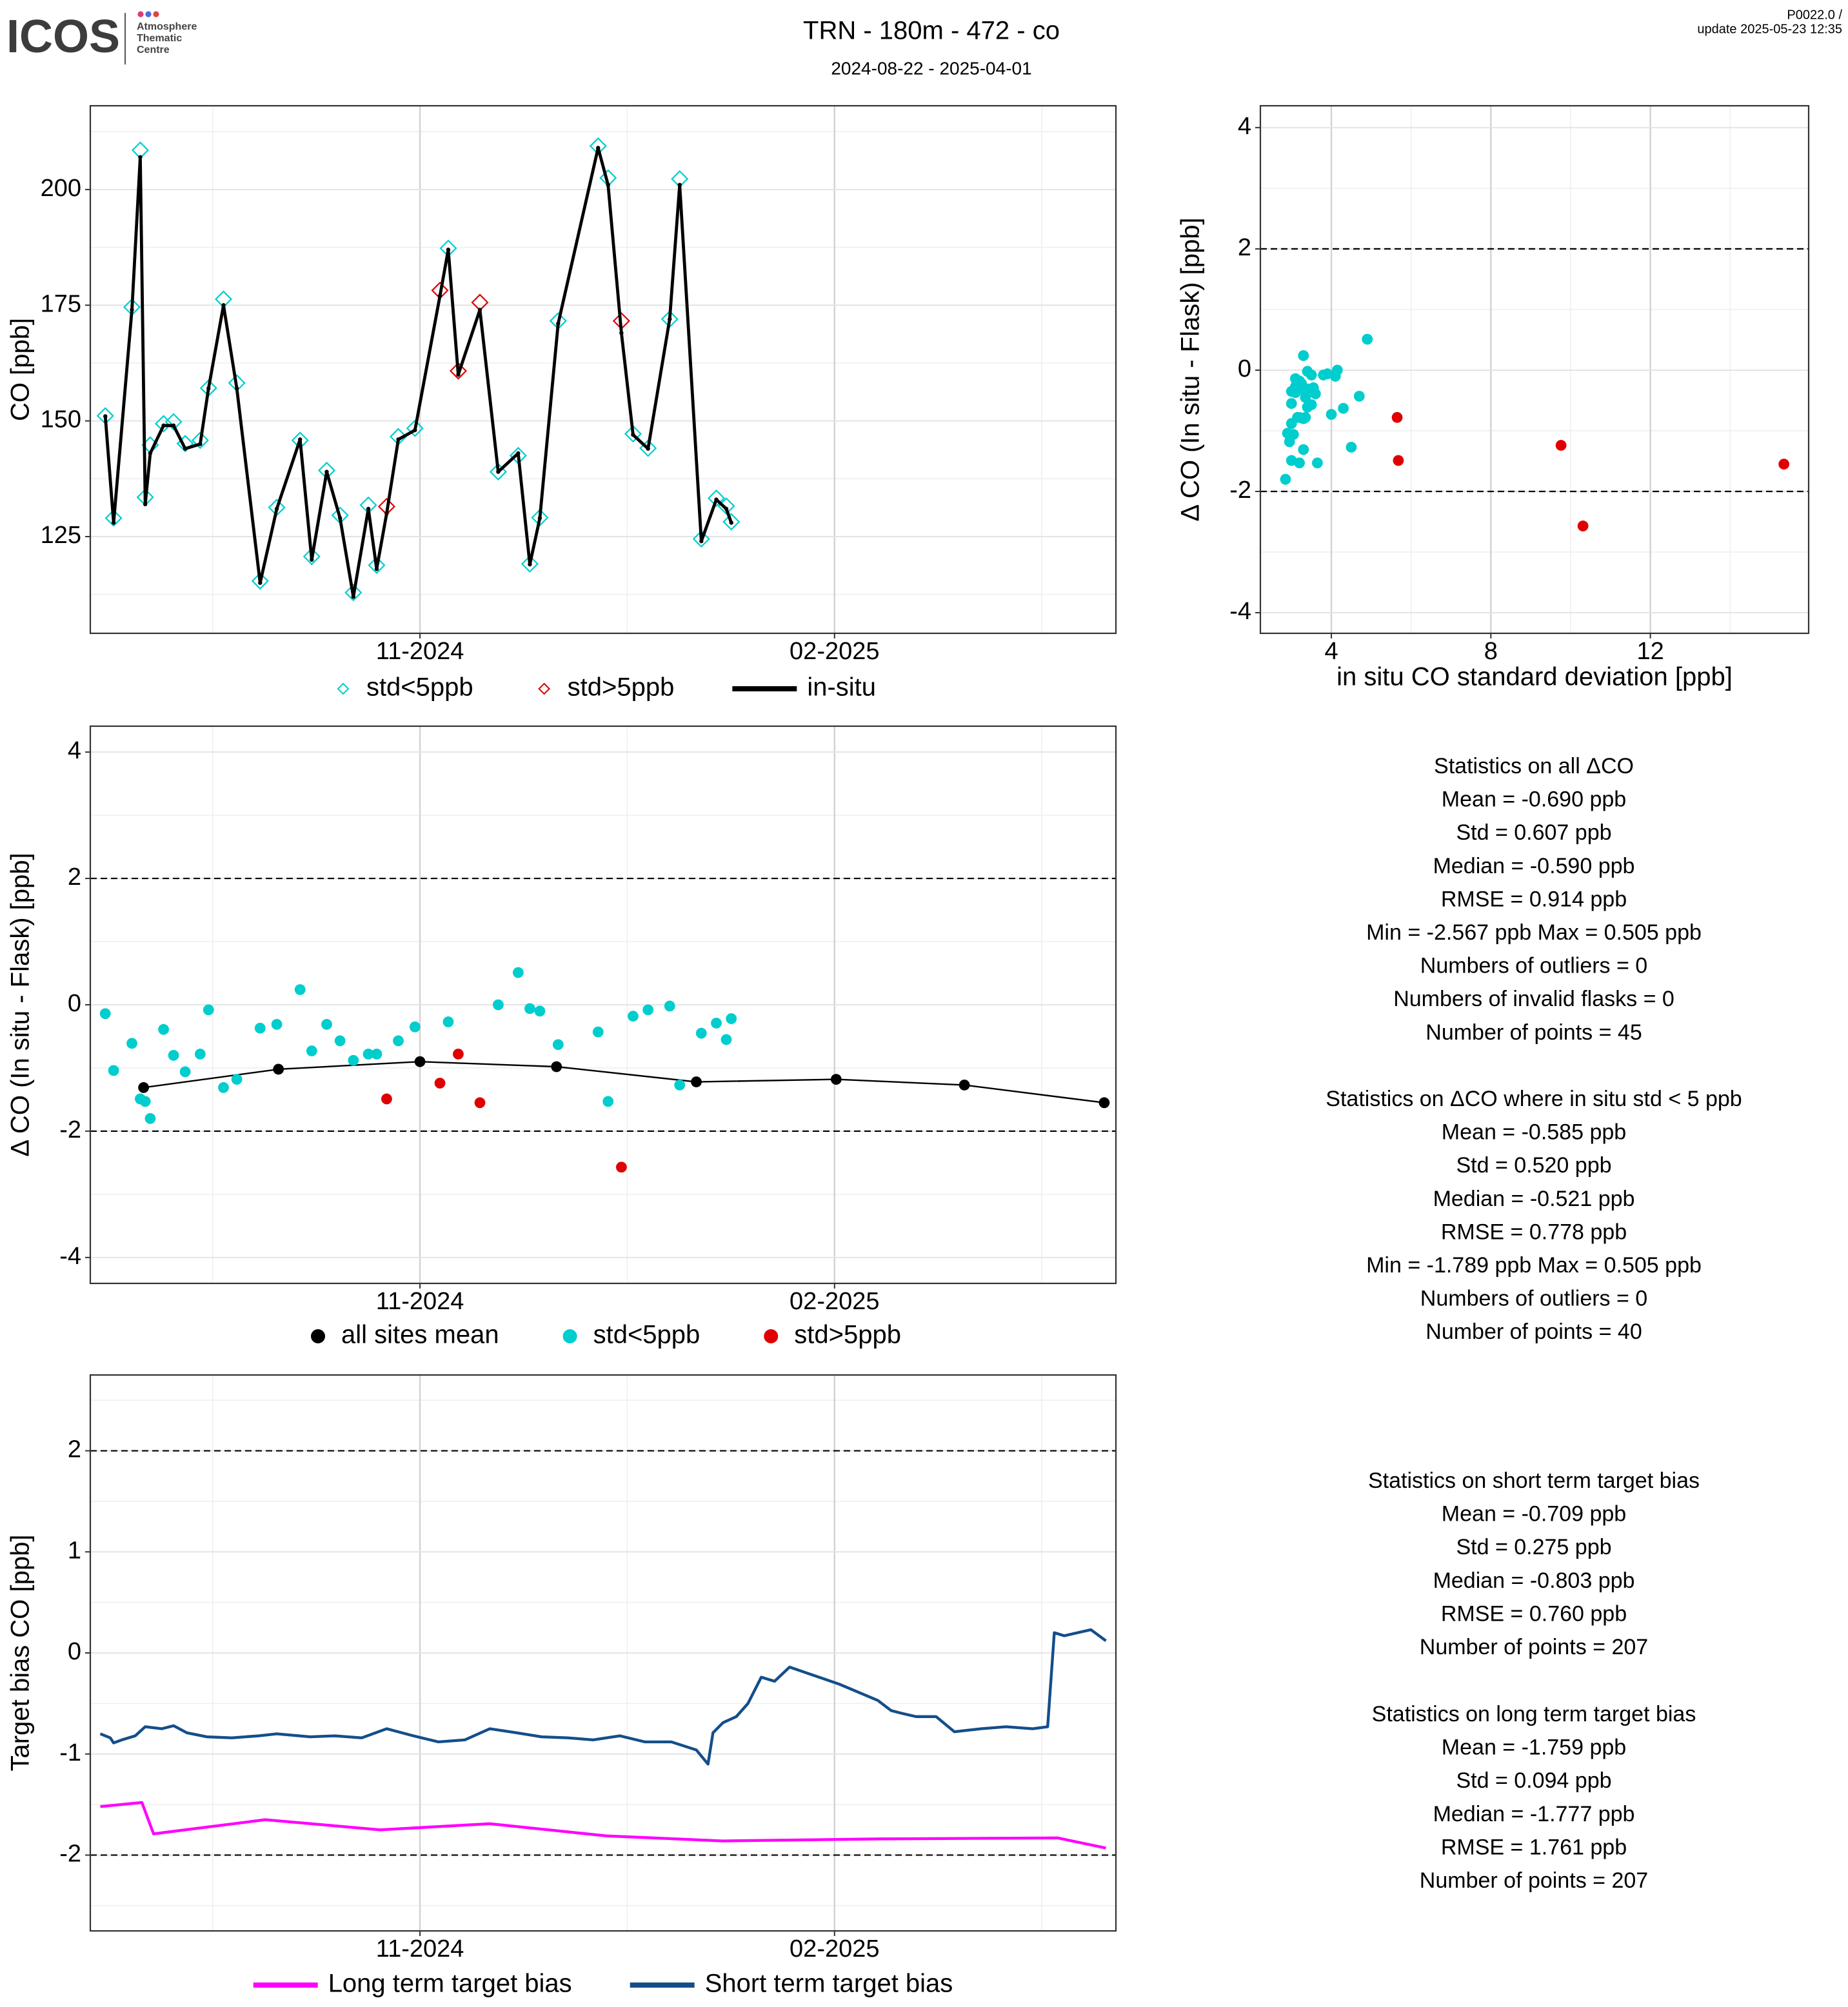 Image resolution: width=1848 pixels, height=2007 pixels. Describe the element at coordinates (74, 1003) in the screenshot. I see `y-tick-label: 0` at that location.